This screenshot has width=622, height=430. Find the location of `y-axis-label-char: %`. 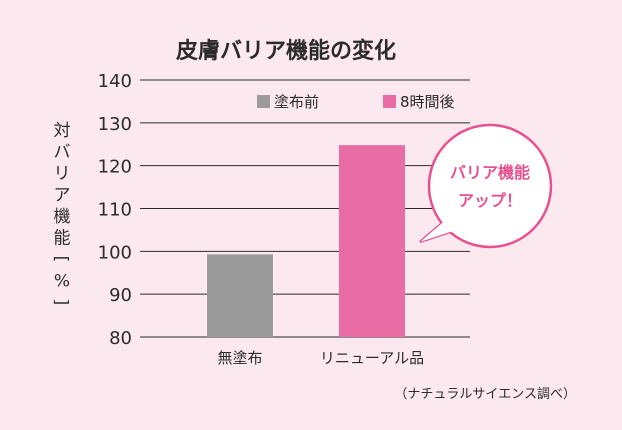

y-axis-label-char: % is located at coordinates (62, 282).